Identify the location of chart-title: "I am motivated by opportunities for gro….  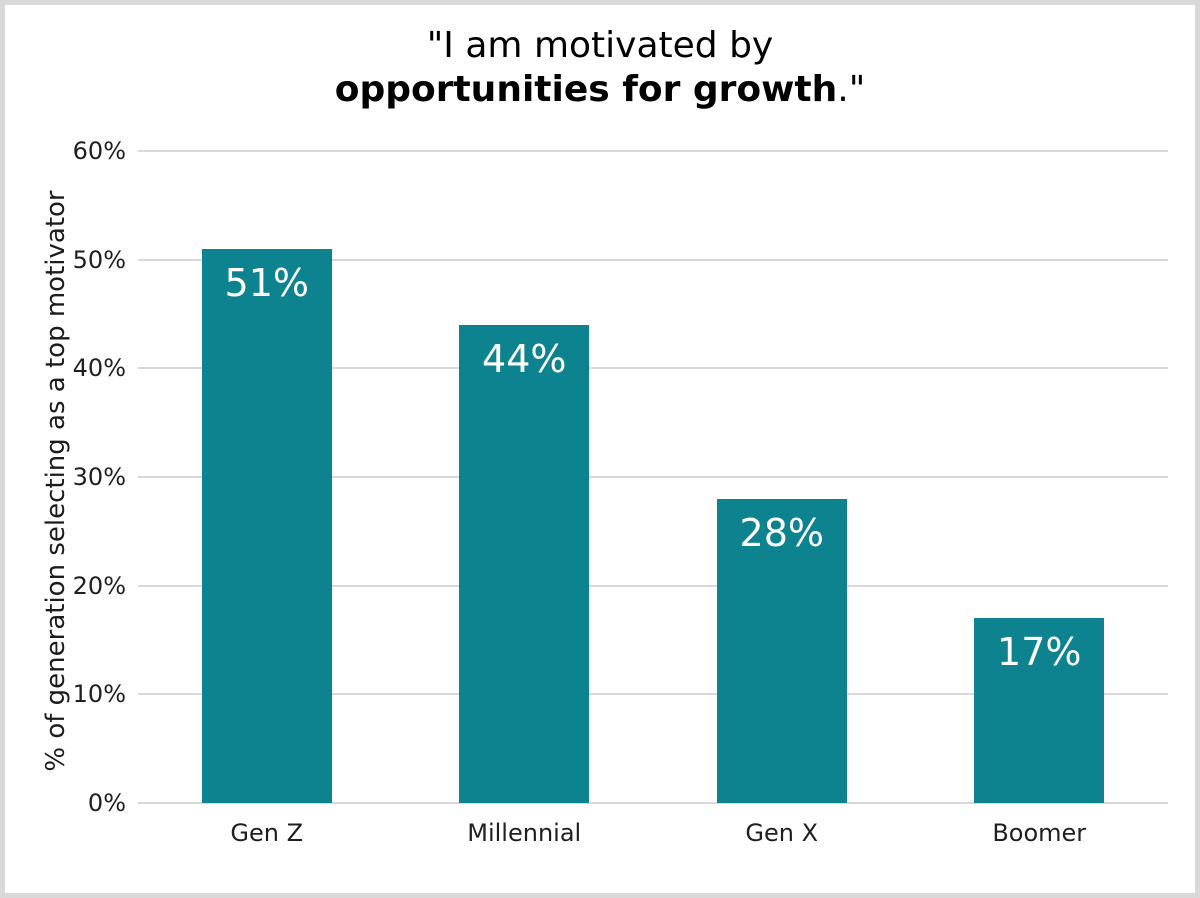
(600, 68).